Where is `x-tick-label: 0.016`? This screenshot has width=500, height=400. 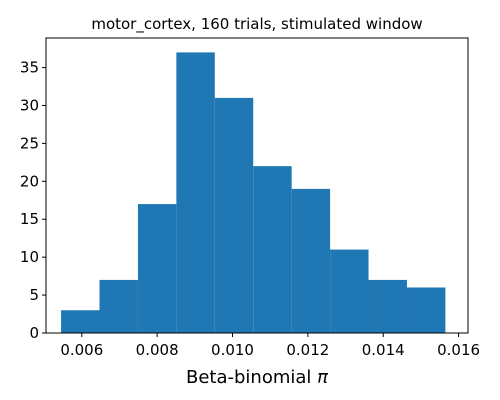 x-tick-label: 0.016 is located at coordinates (458, 350).